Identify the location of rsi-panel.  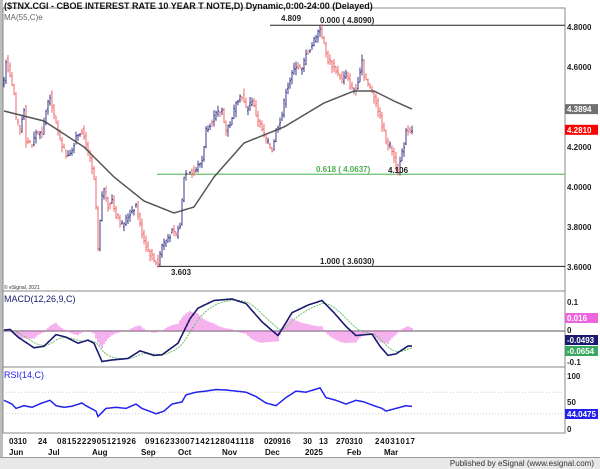
(284, 400).